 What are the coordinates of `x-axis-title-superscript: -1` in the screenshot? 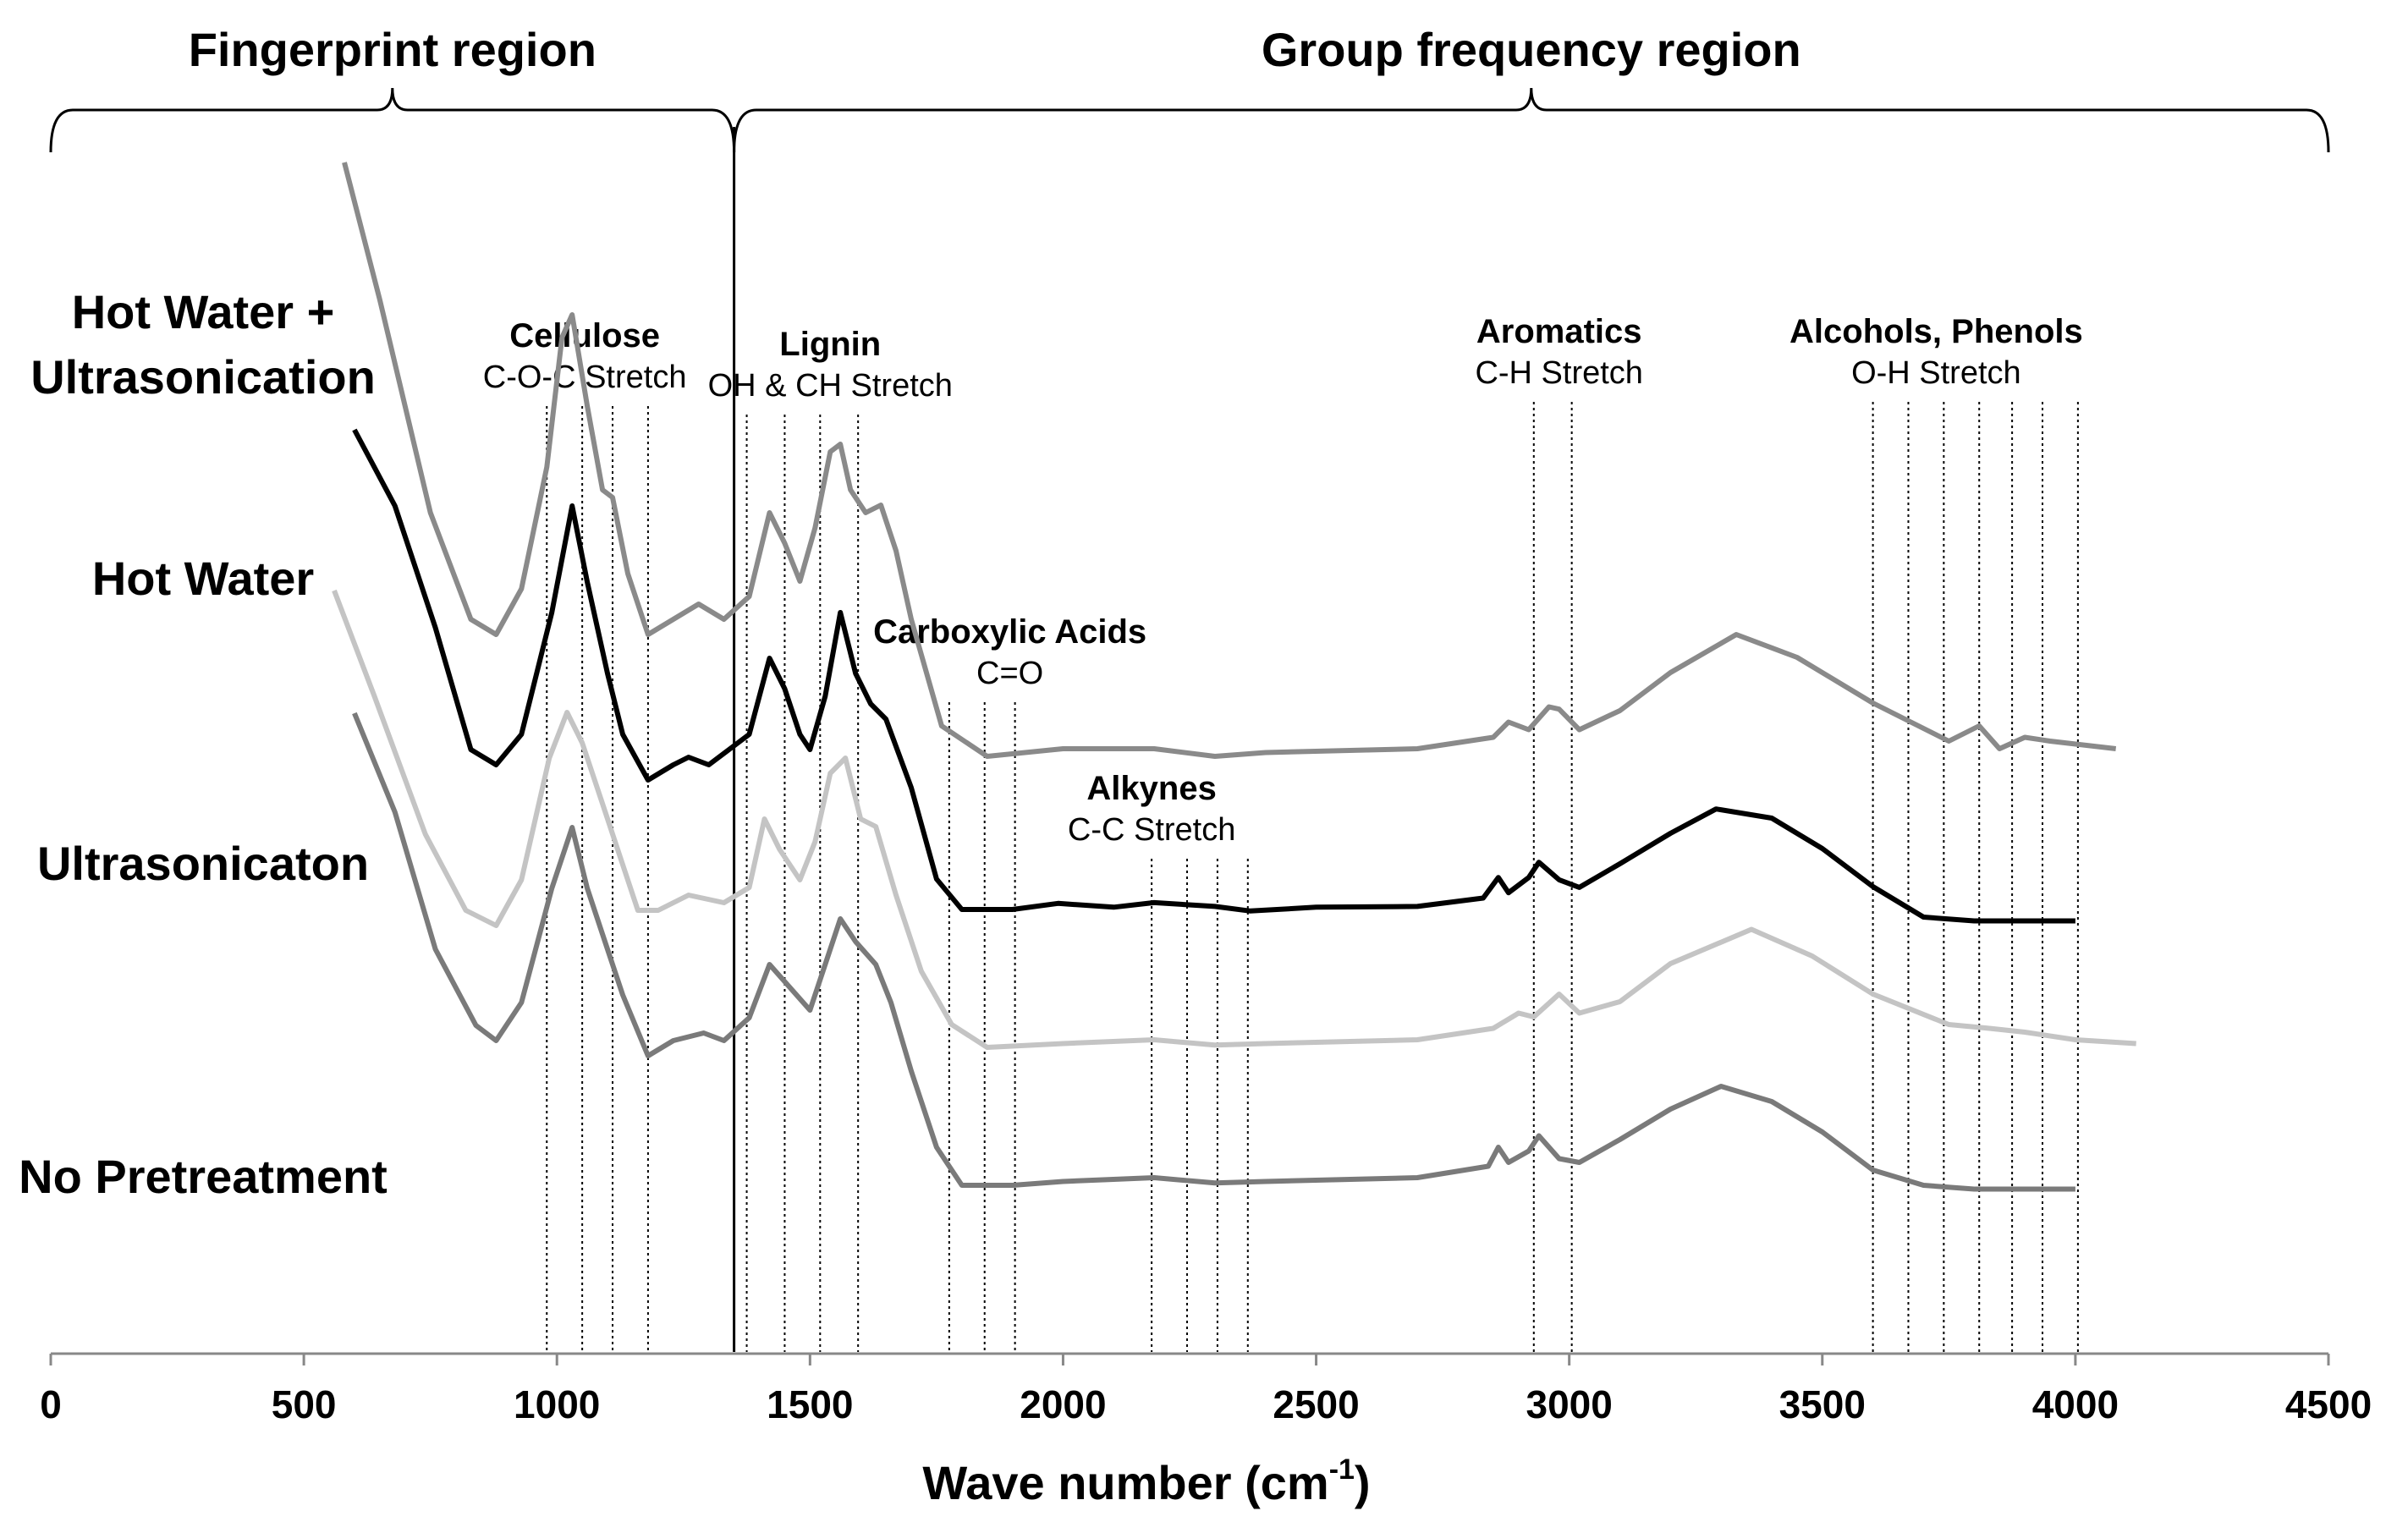 It's located at (1342, 1469).